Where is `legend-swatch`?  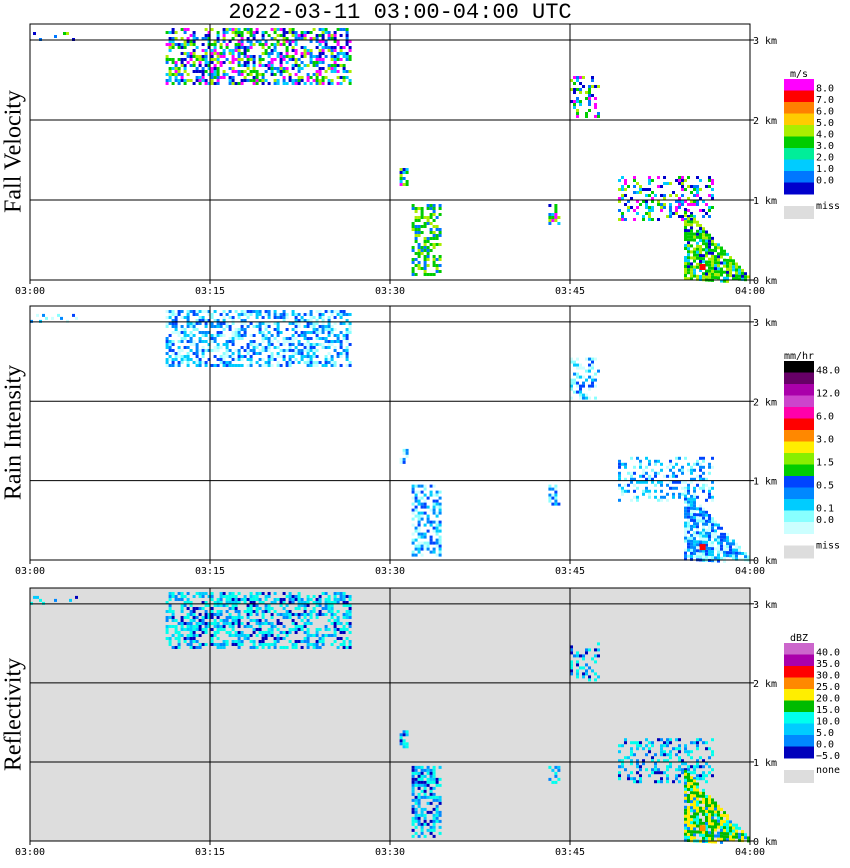
legend-swatch is located at coordinates (799, 401).